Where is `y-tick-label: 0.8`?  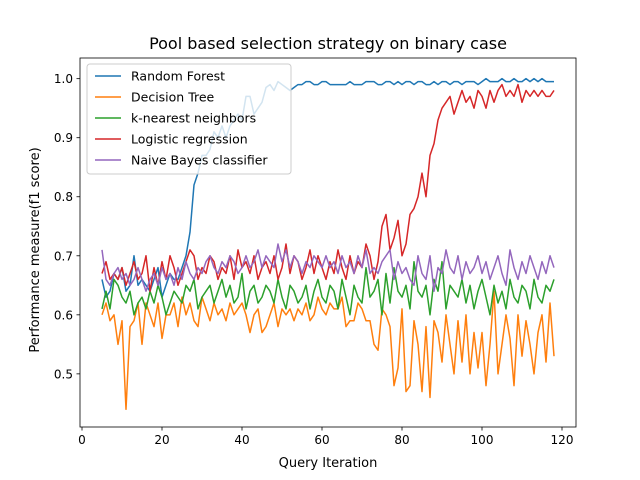
y-tick-label: 0.8 is located at coordinates (63, 197).